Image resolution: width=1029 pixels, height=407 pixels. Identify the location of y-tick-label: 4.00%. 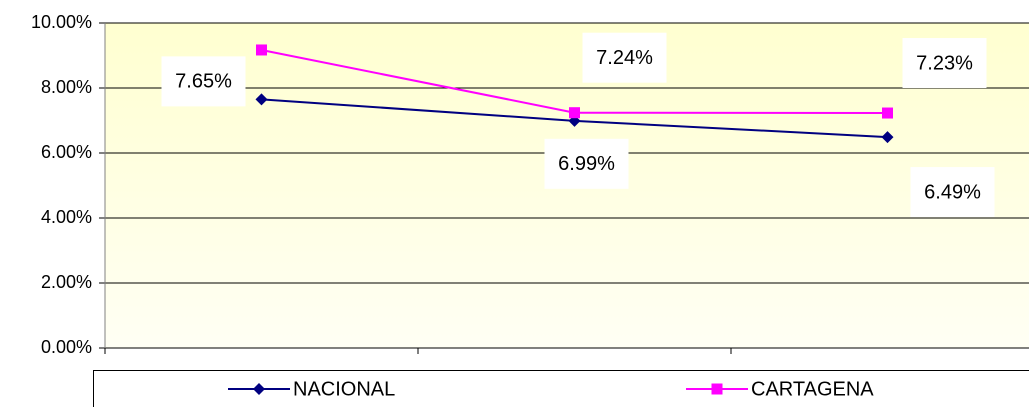
(66, 217).